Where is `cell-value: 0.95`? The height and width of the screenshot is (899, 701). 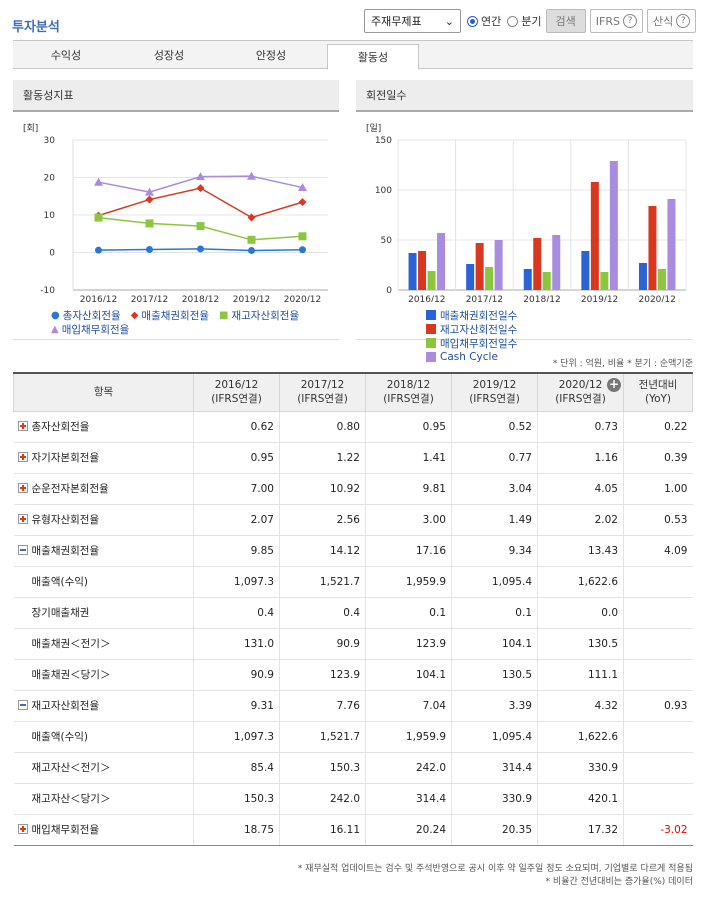 cell-value: 0.95 is located at coordinates (236, 458).